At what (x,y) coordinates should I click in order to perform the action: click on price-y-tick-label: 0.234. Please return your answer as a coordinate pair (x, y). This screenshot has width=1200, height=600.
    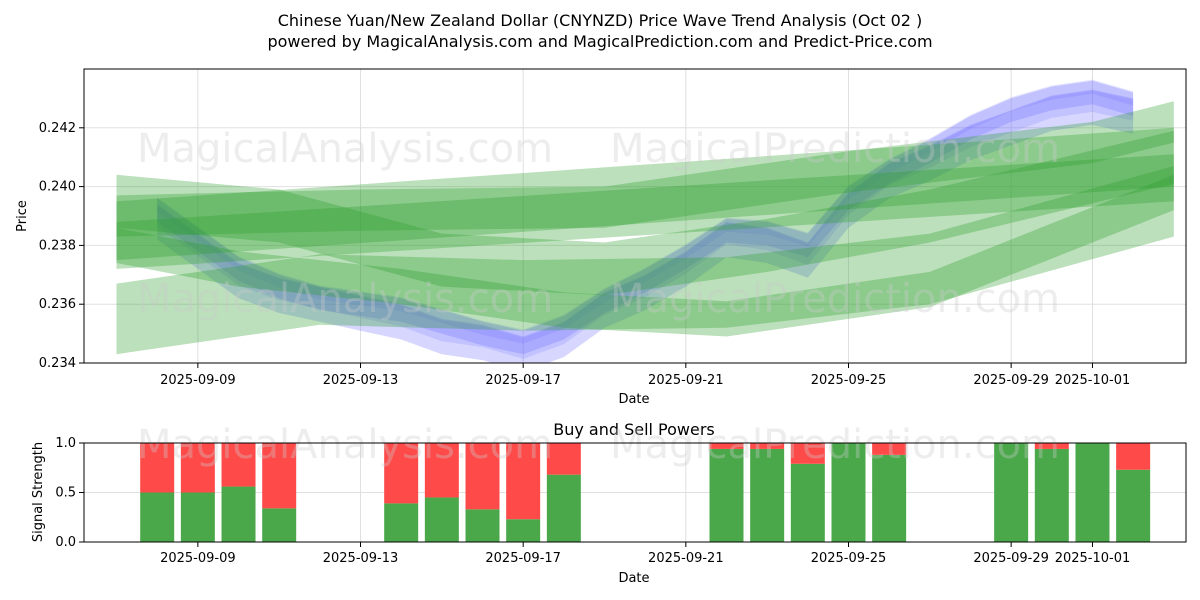
    Looking at the image, I should click on (57, 363).